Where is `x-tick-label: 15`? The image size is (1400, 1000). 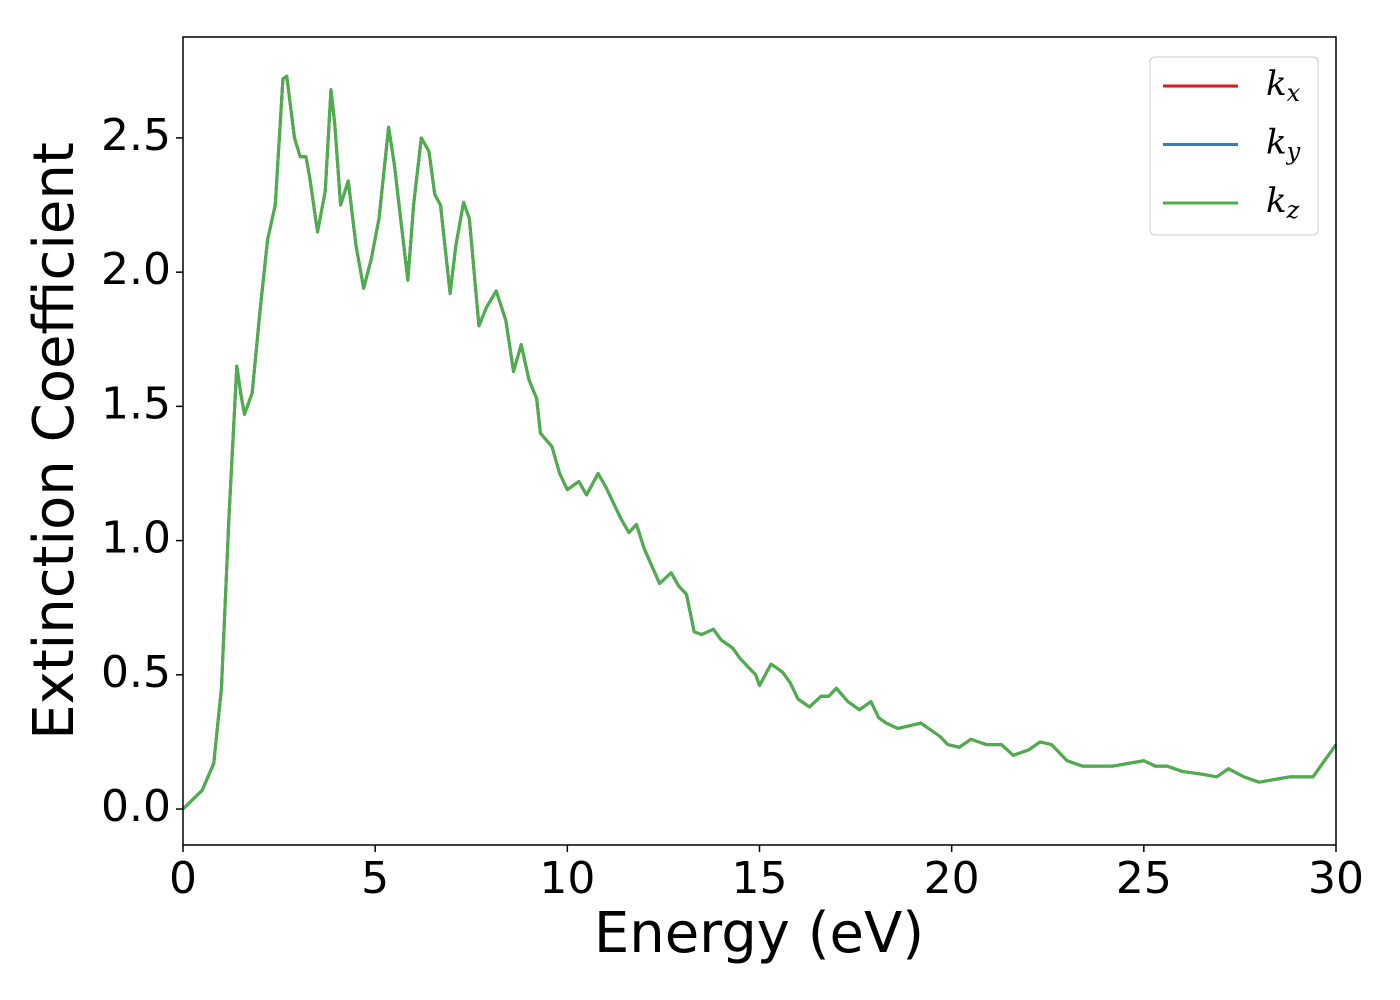 x-tick-label: 15 is located at coordinates (760, 878).